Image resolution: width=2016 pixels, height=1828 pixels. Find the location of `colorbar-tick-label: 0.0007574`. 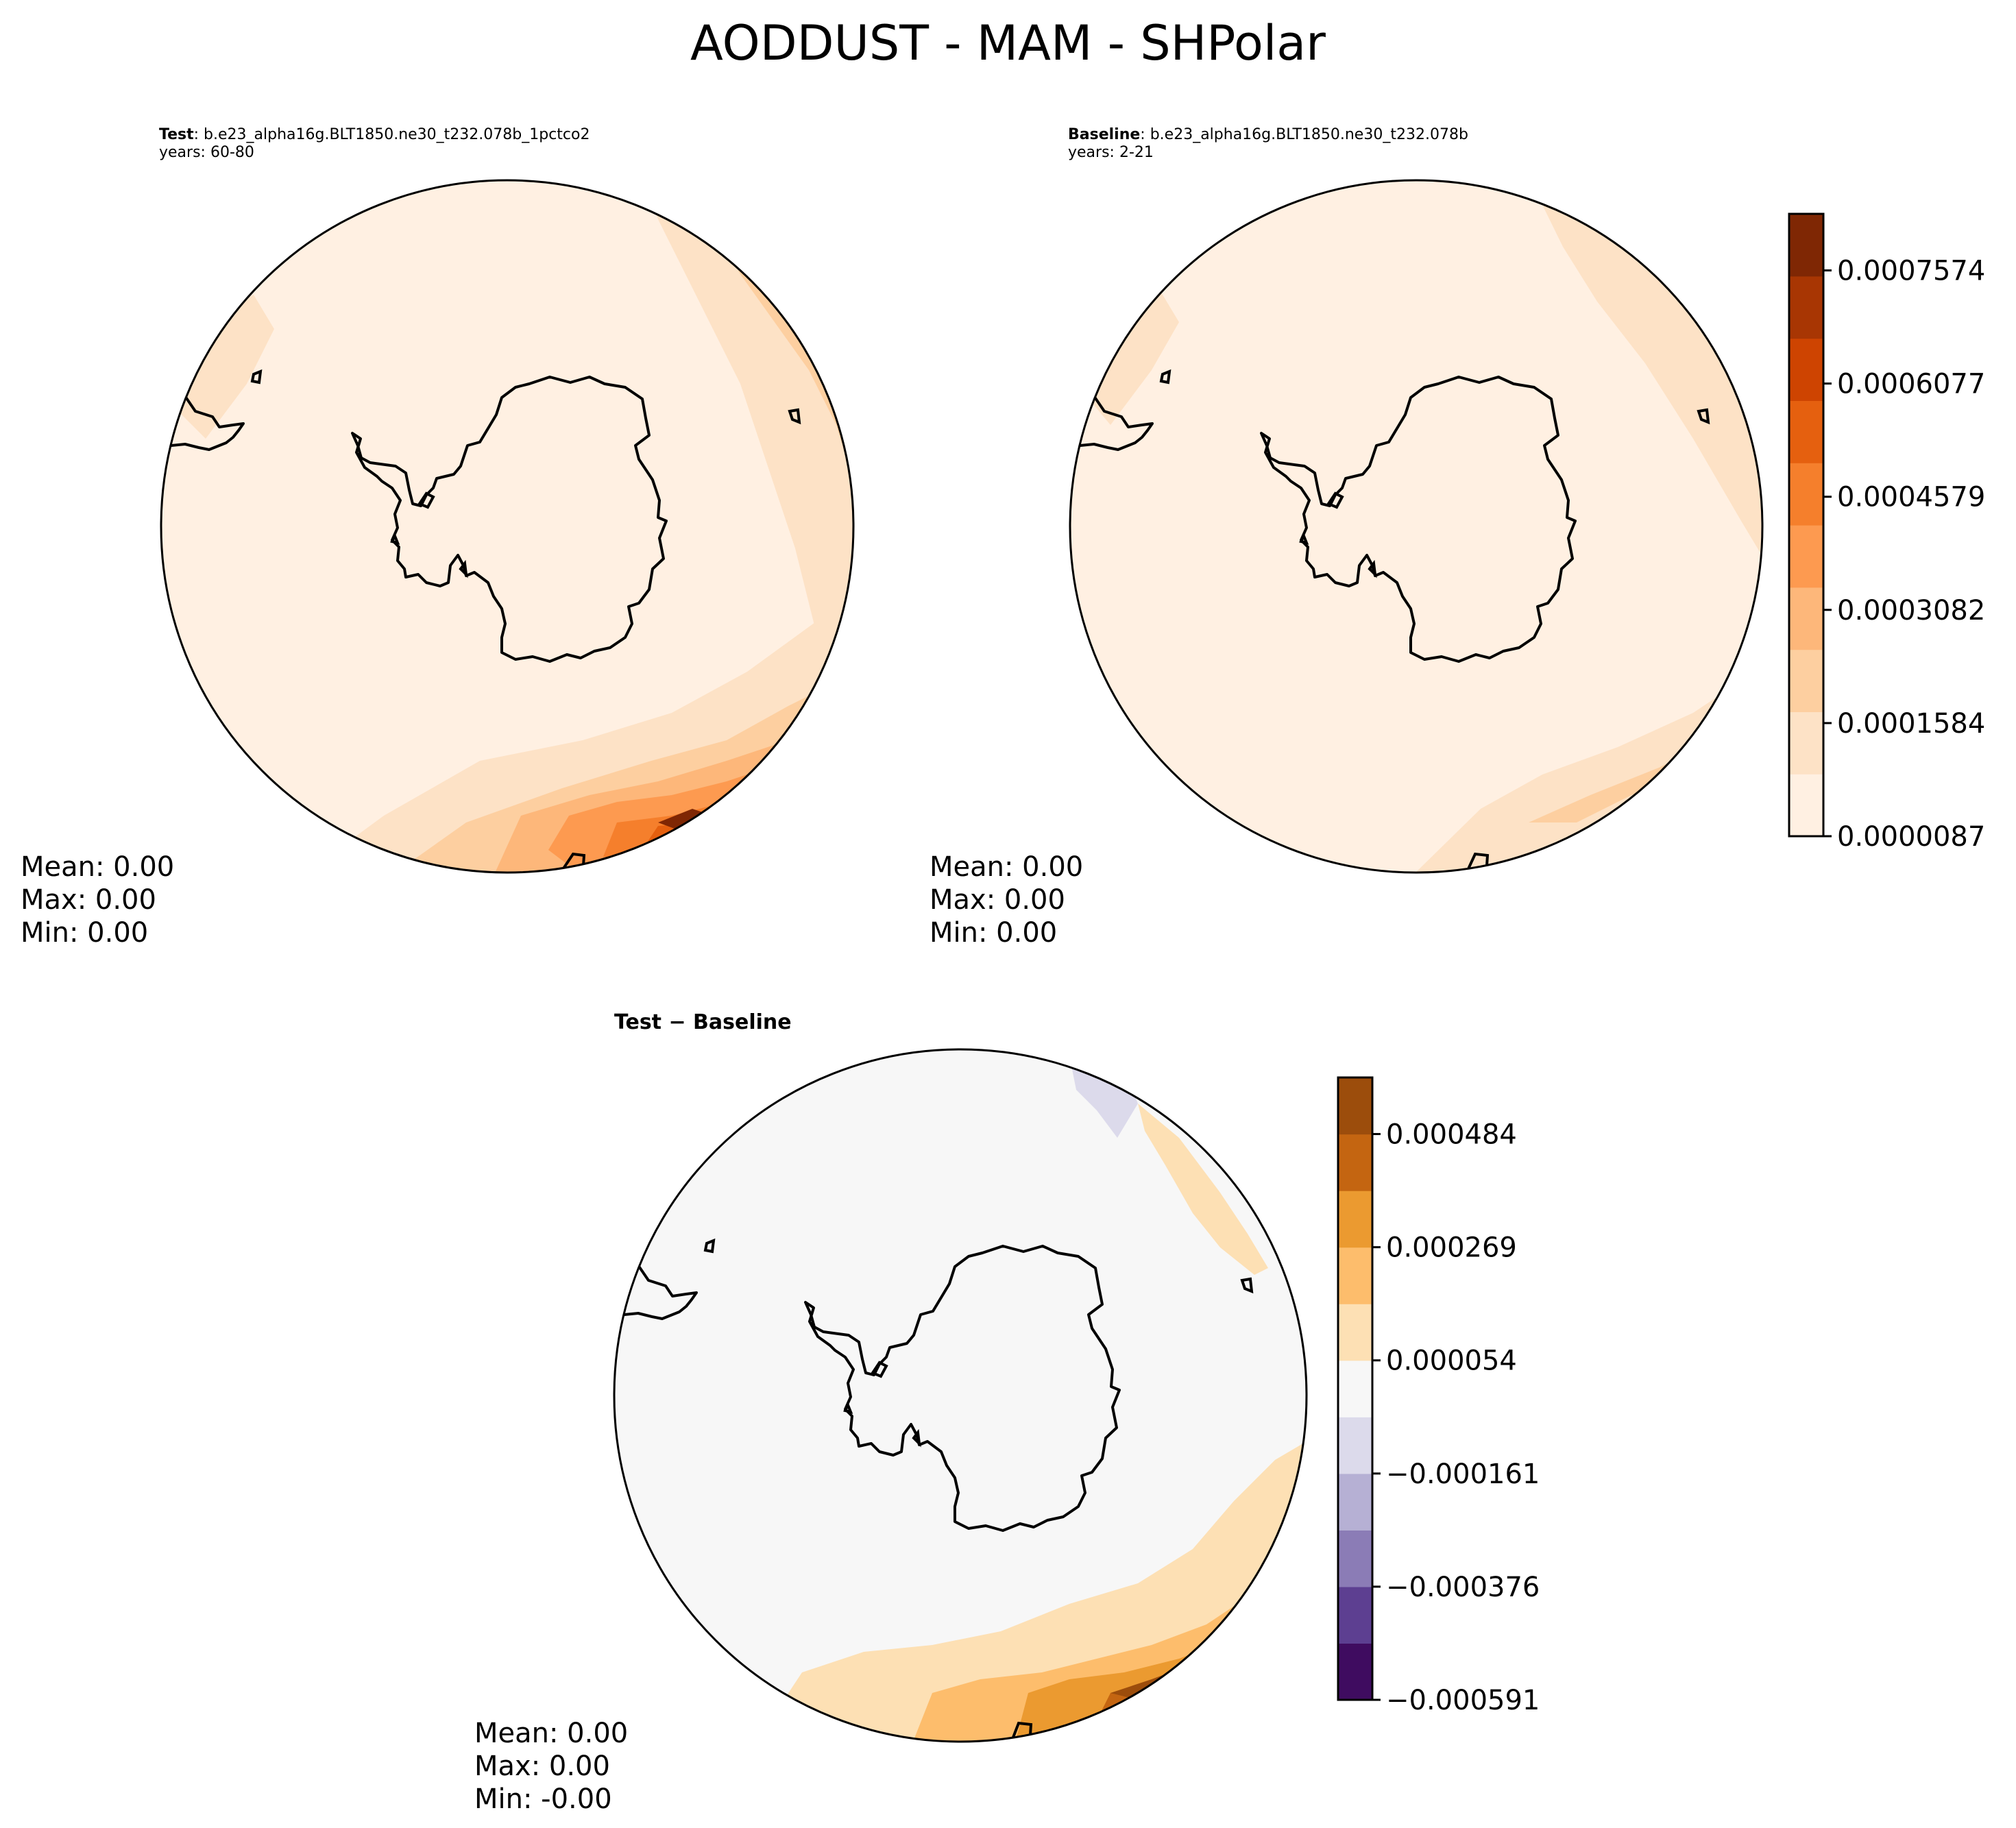

colorbar-tick-label: 0.0007574 is located at coordinates (1911, 271).